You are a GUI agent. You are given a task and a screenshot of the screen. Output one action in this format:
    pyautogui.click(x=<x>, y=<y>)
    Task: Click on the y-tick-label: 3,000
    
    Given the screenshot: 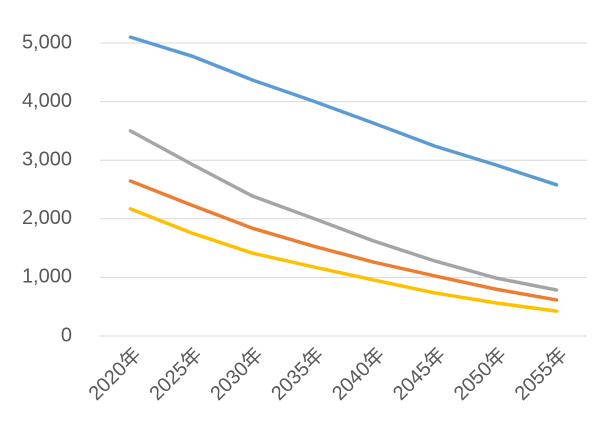 What is the action you would take?
    pyautogui.click(x=47, y=159)
    